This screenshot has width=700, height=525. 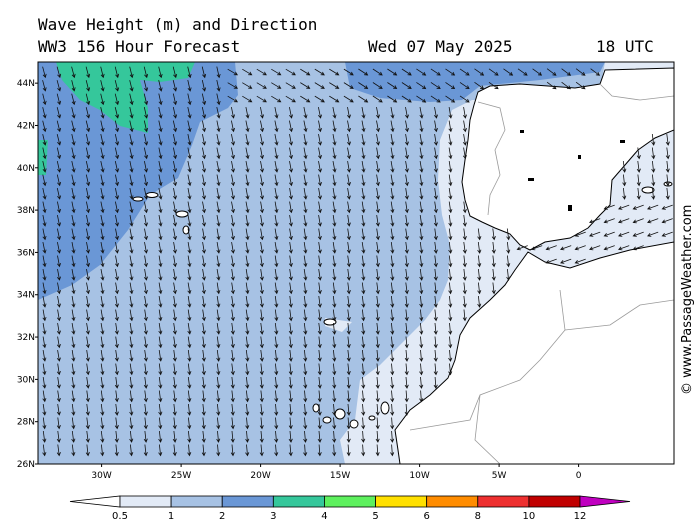 What do you see at coordinates (171, 516) in the screenshot?
I see `colorbar-label: 1` at bounding box center [171, 516].